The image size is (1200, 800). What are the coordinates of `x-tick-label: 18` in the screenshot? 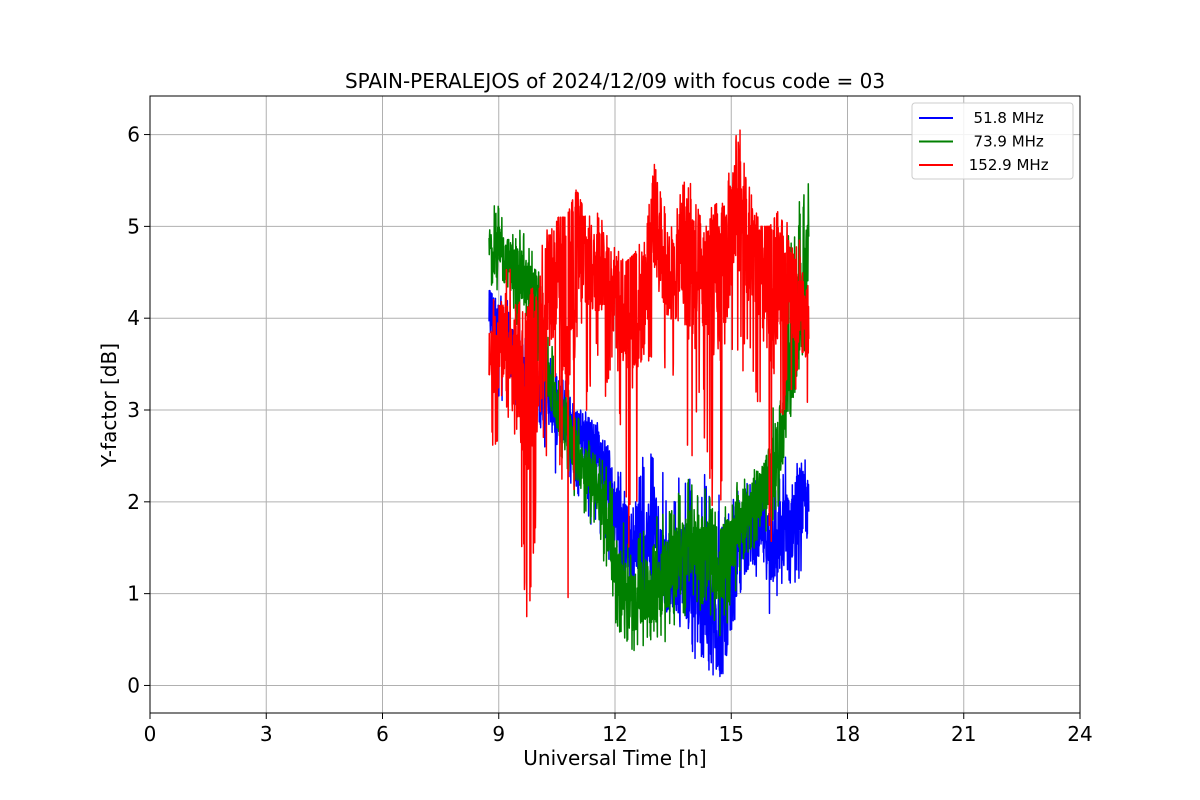 It's located at (847, 734).